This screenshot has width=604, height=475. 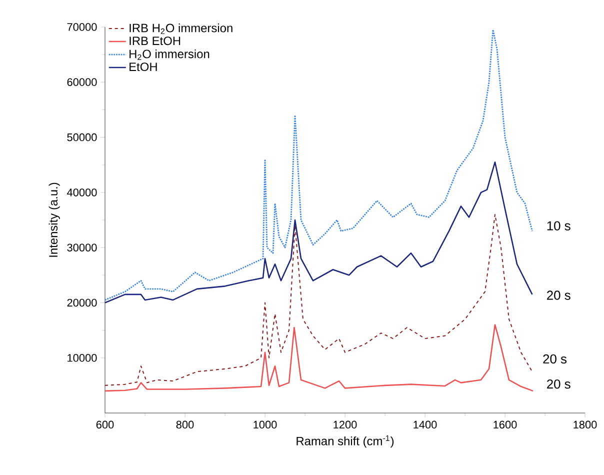 I want to click on y-tick-label: 10000, so click(x=82, y=358).